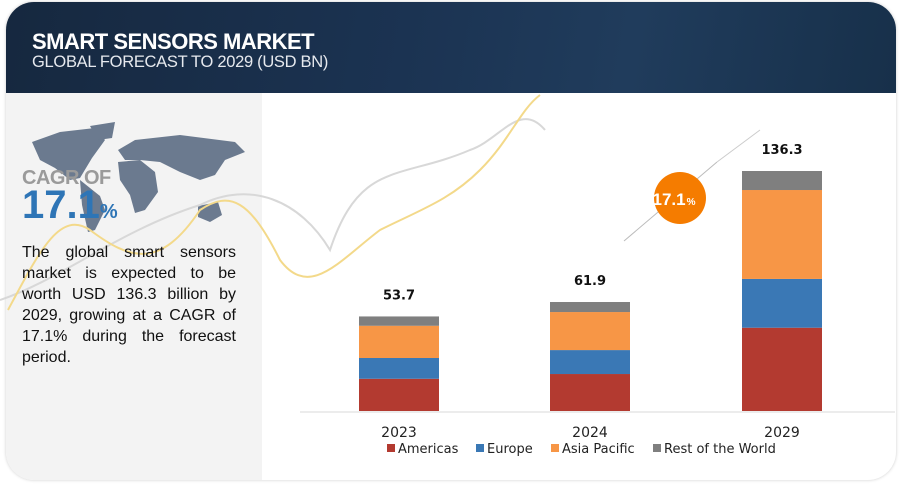 The image size is (900, 485). I want to click on bar-segment-europe-2023, so click(399, 368).